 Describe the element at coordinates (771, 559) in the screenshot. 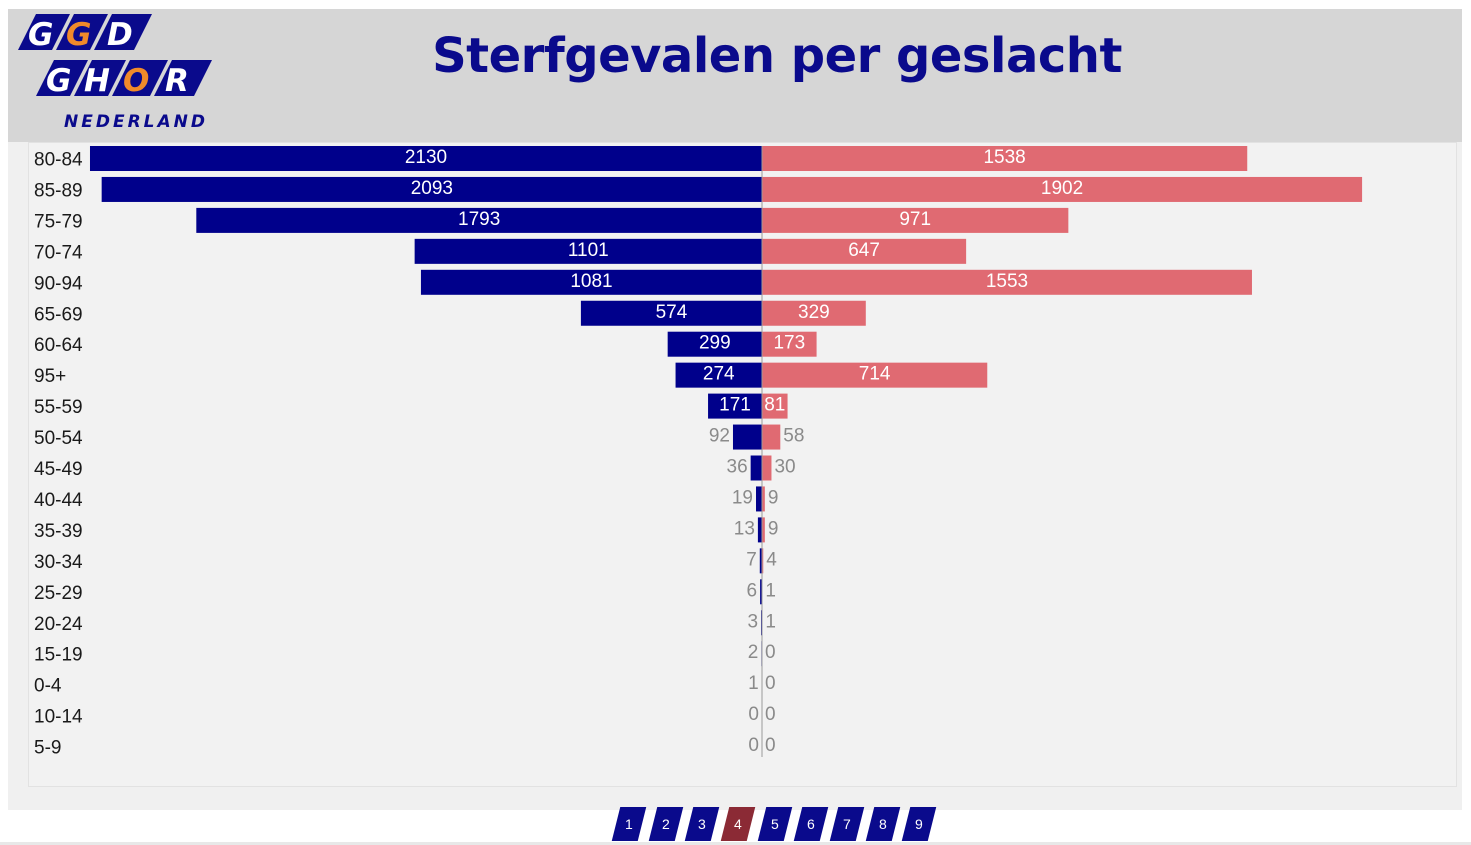

I see `female-value-label: 4` at that location.